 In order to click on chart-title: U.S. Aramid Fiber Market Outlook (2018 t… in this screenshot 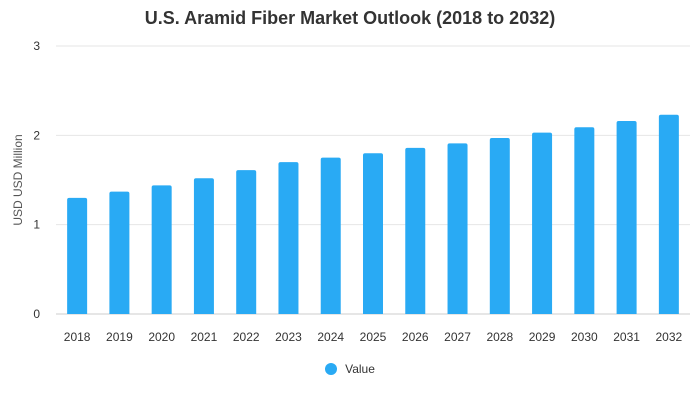, I will do `click(350, 18)`.